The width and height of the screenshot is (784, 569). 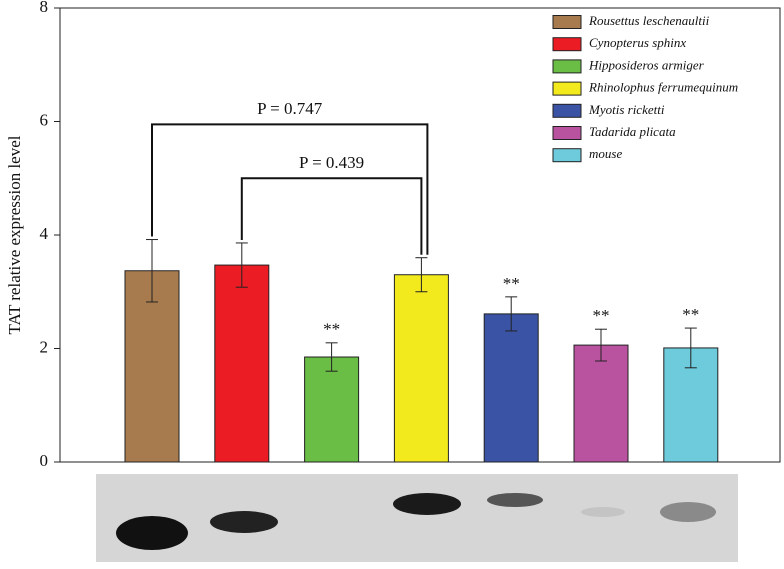 What do you see at coordinates (14, 234) in the screenshot?
I see `y-axis-label: TAT relative expression level` at bounding box center [14, 234].